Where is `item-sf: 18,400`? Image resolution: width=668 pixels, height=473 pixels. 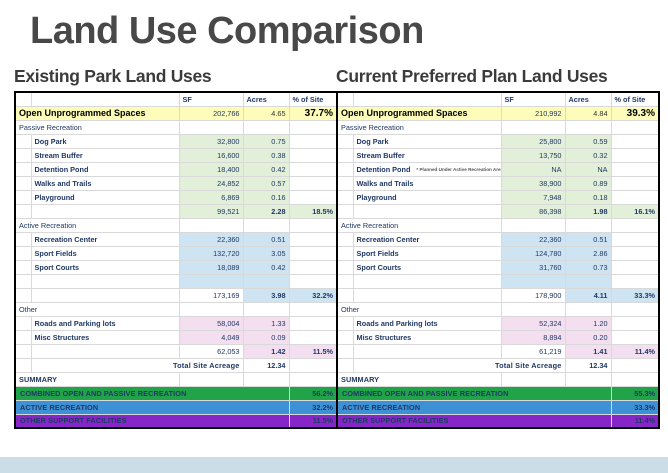 item-sf: 18,400 is located at coordinates (211, 169).